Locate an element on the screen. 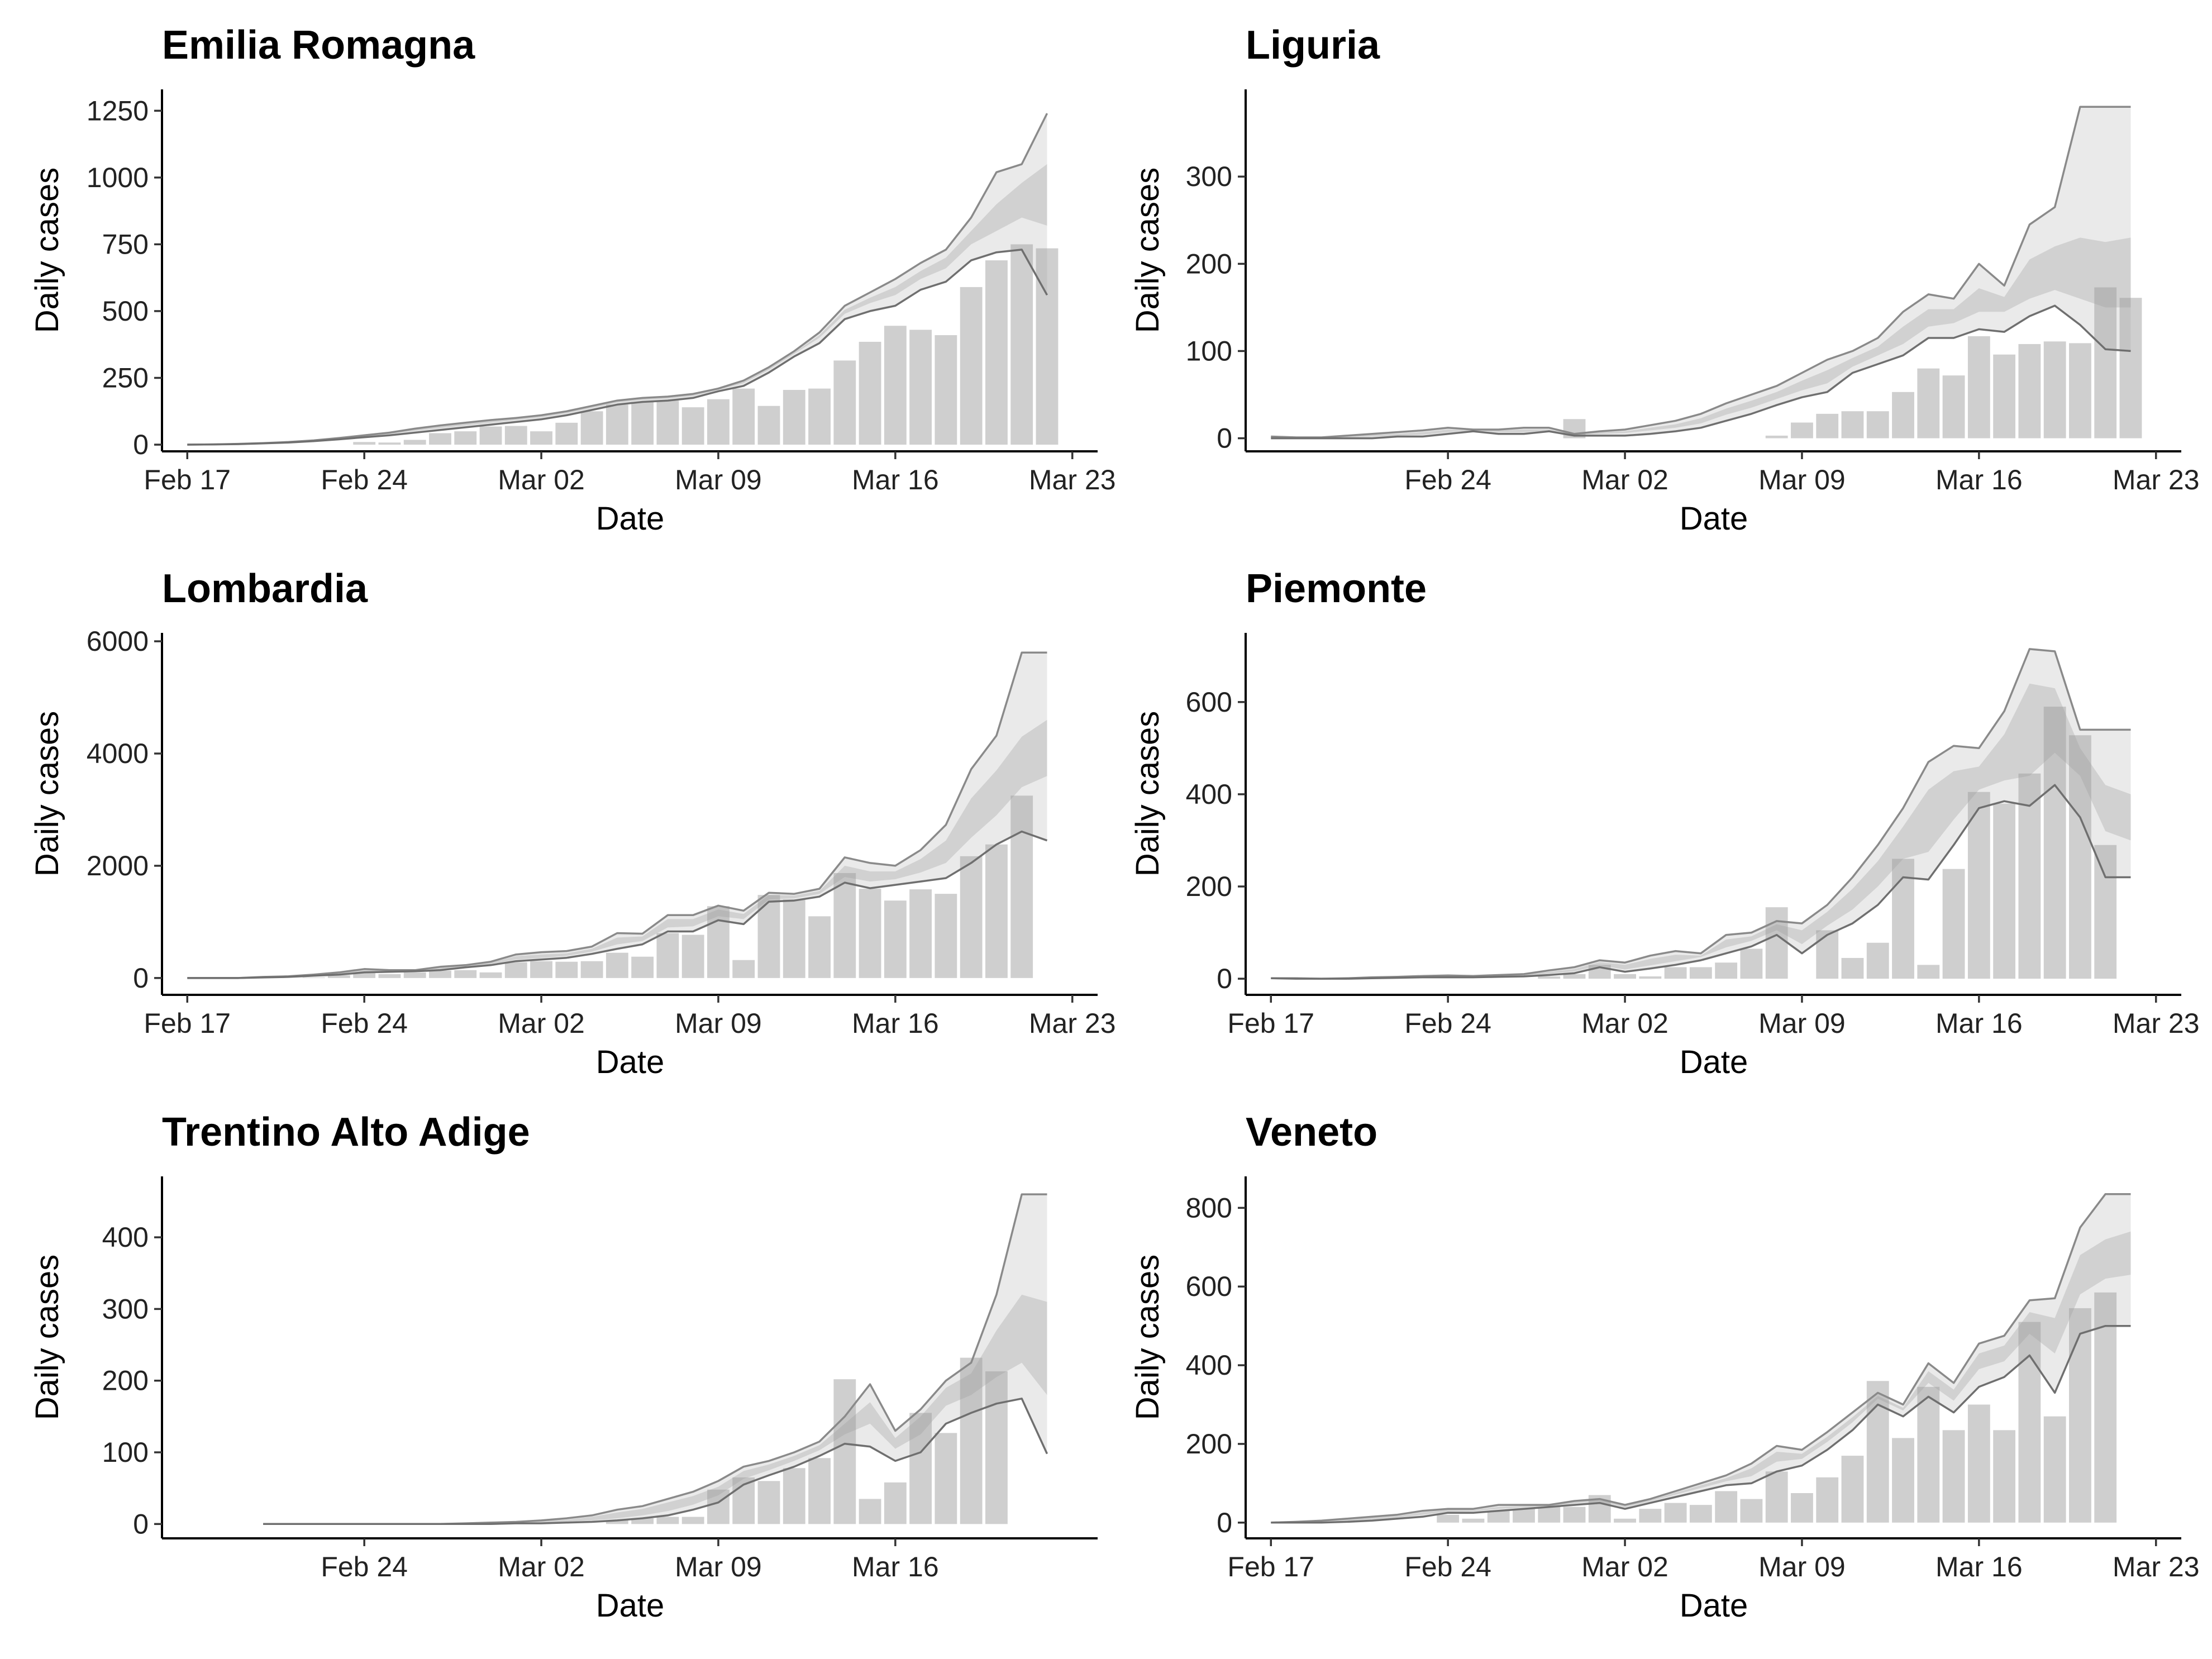 Image resolution: width=2212 pixels, height=1659 pixels. y-tick-label: 500 is located at coordinates (126, 311).